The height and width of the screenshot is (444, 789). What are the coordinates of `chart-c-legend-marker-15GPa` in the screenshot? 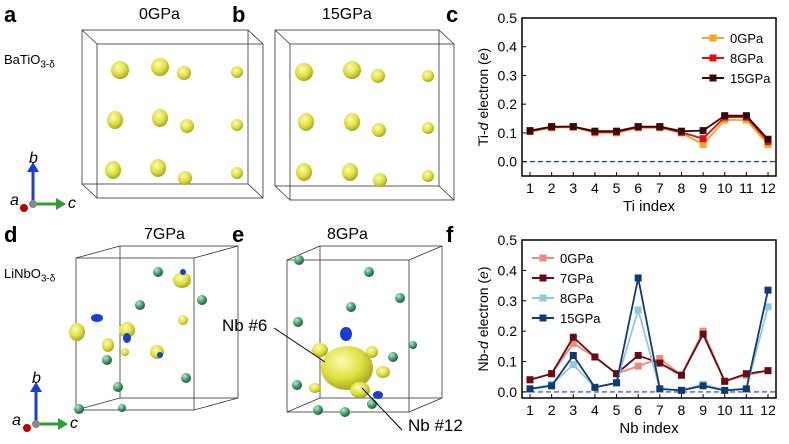 It's located at (713, 78).